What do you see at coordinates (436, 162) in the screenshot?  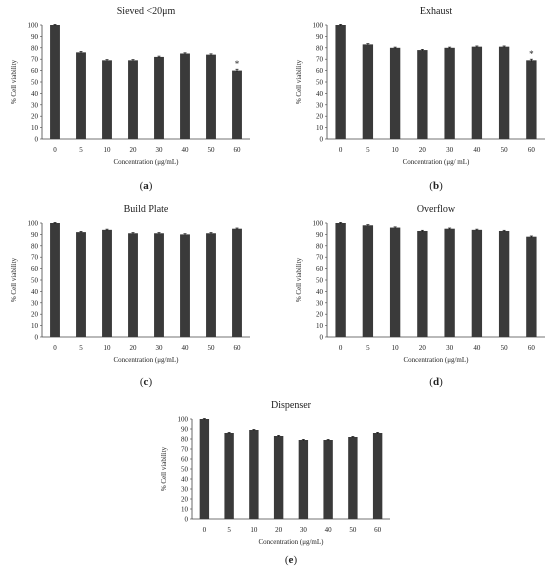 I see `x-axis-label: Concentration (μg/ mL)` at bounding box center [436, 162].